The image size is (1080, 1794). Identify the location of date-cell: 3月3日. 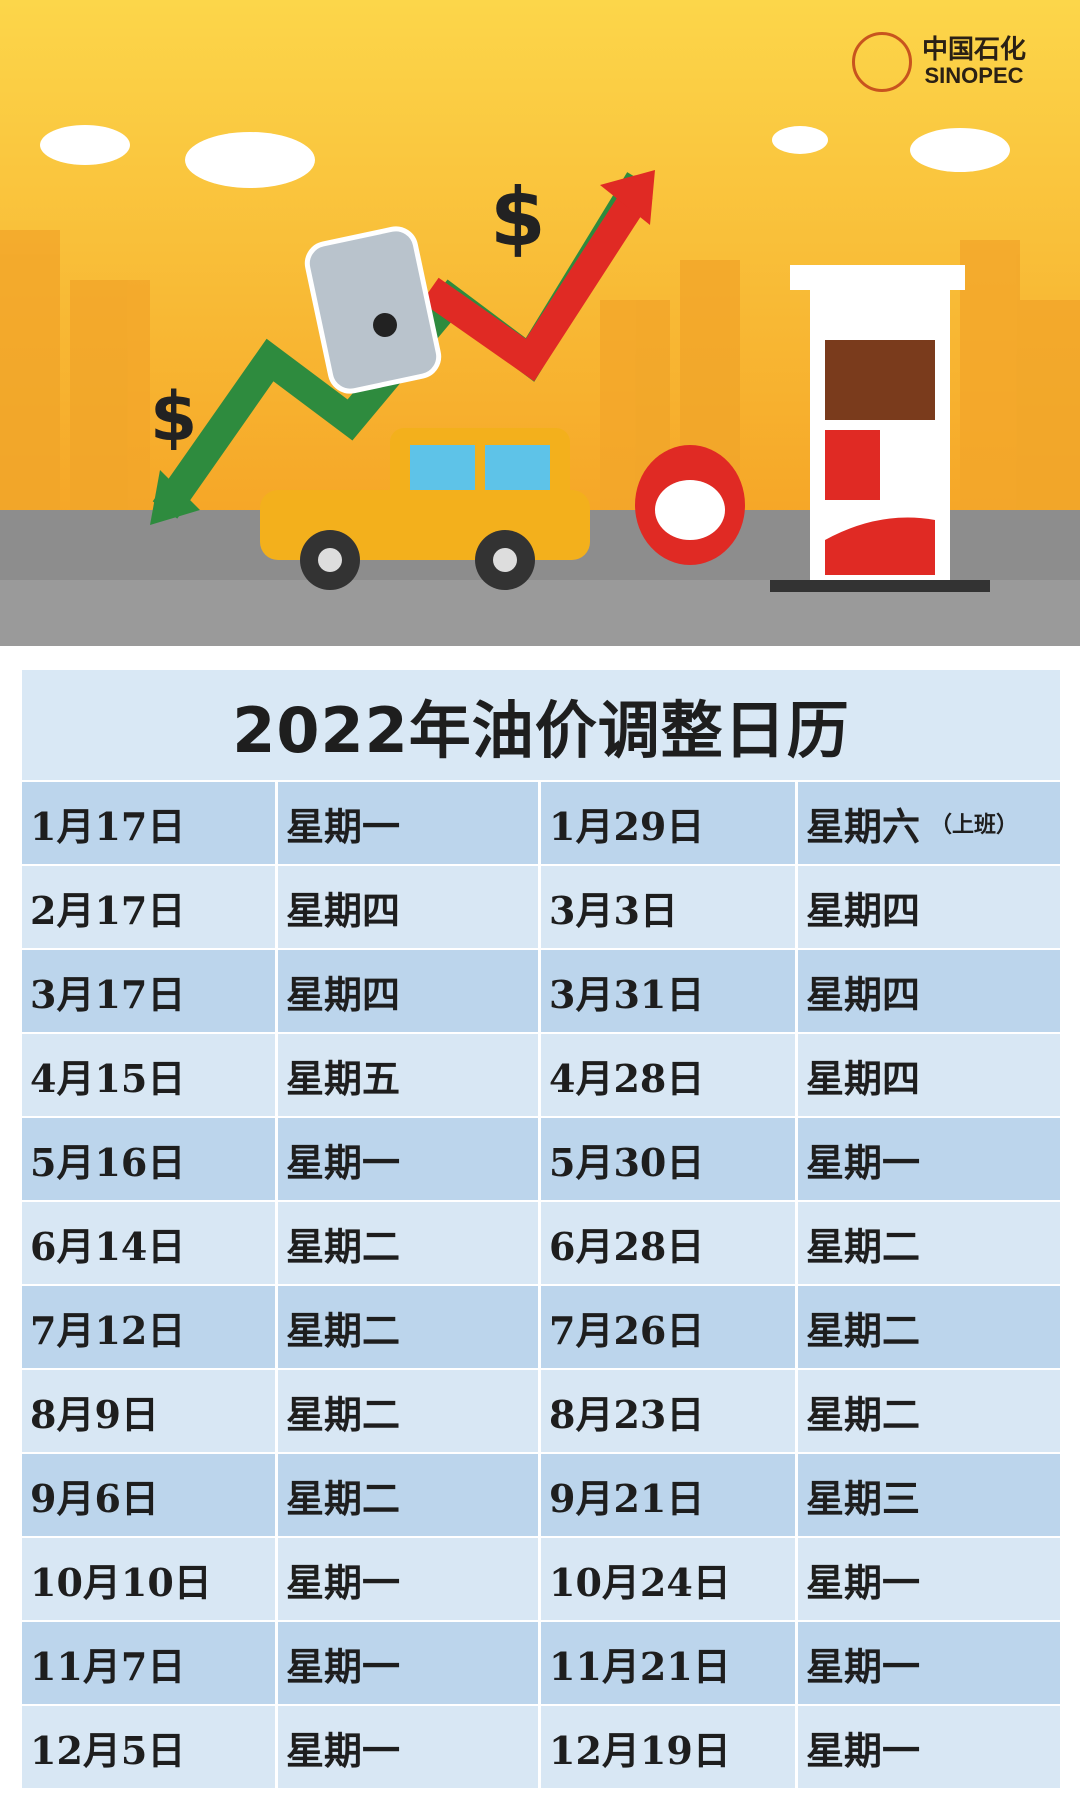
(669, 907).